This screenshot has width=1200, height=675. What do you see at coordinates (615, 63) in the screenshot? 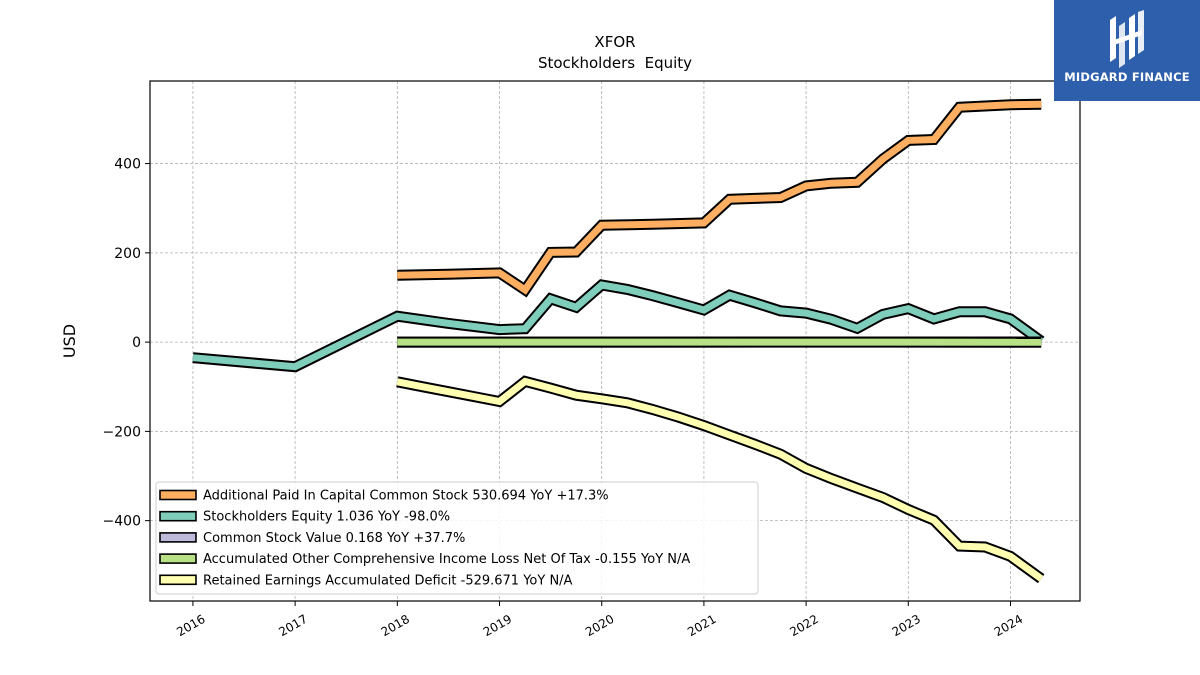
I see `chart-subtitle: Stockholders Equity` at bounding box center [615, 63].